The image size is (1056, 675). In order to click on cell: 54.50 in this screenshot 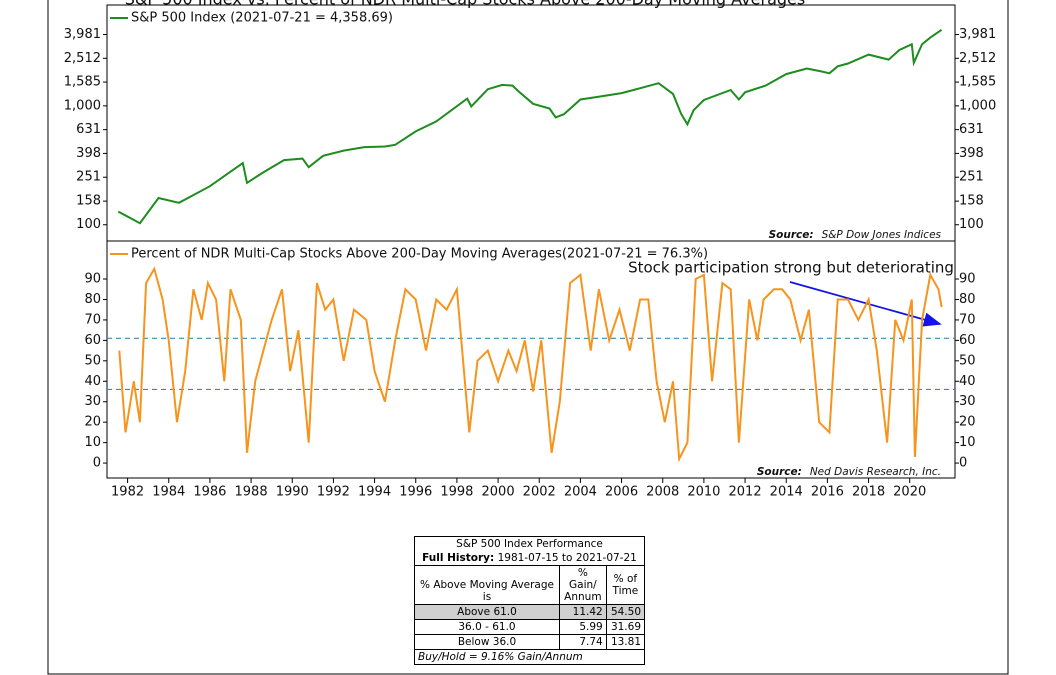, I will do `click(625, 612)`.